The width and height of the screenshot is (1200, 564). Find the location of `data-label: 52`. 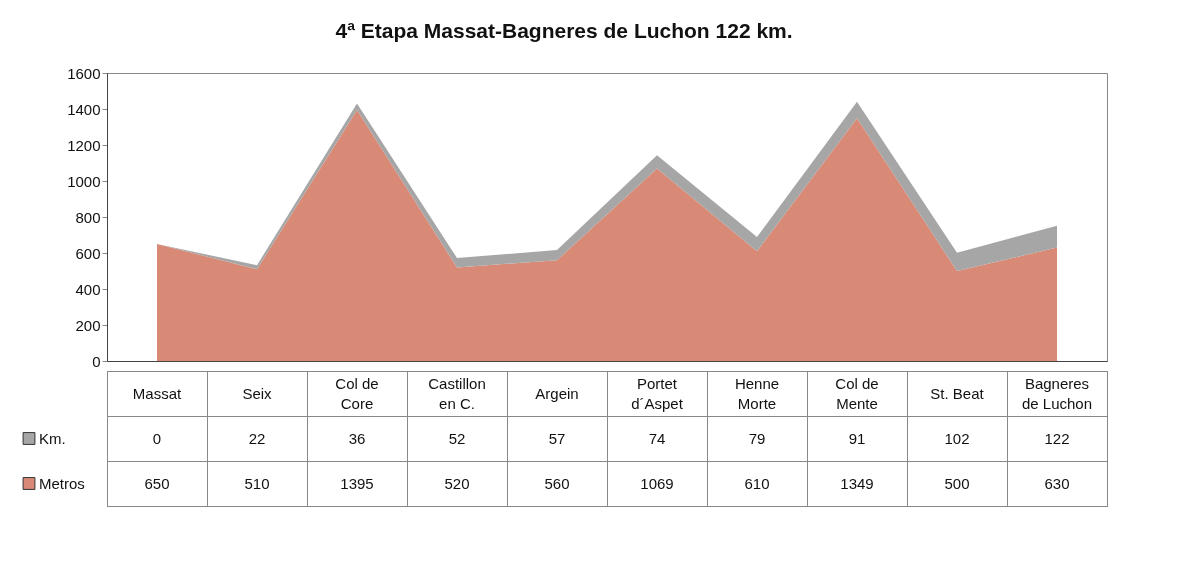

data-label: 52 is located at coordinates (457, 438).